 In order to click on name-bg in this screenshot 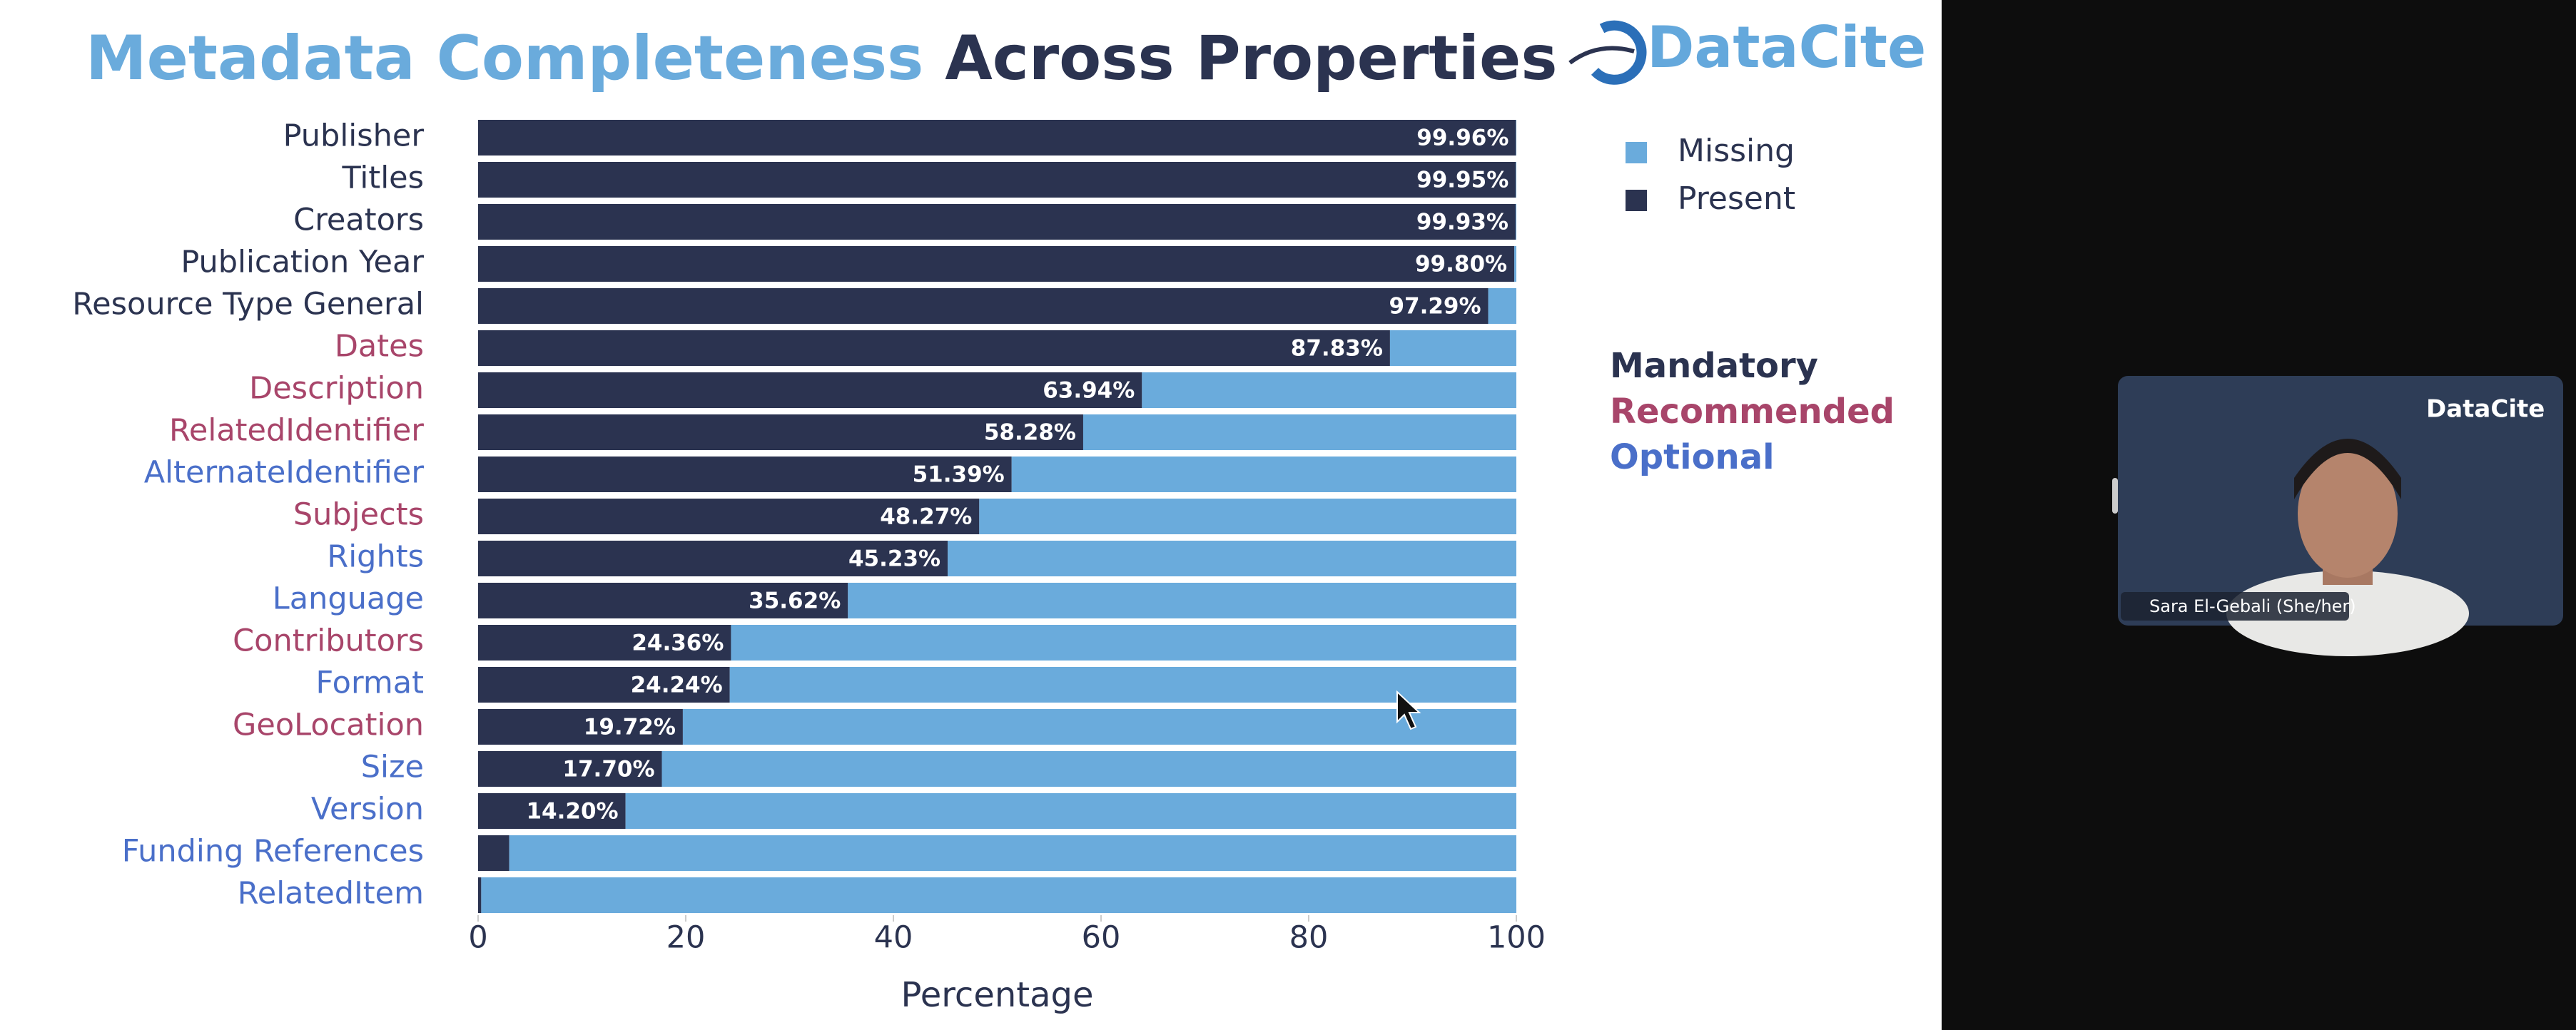, I will do `click(2235, 606)`.